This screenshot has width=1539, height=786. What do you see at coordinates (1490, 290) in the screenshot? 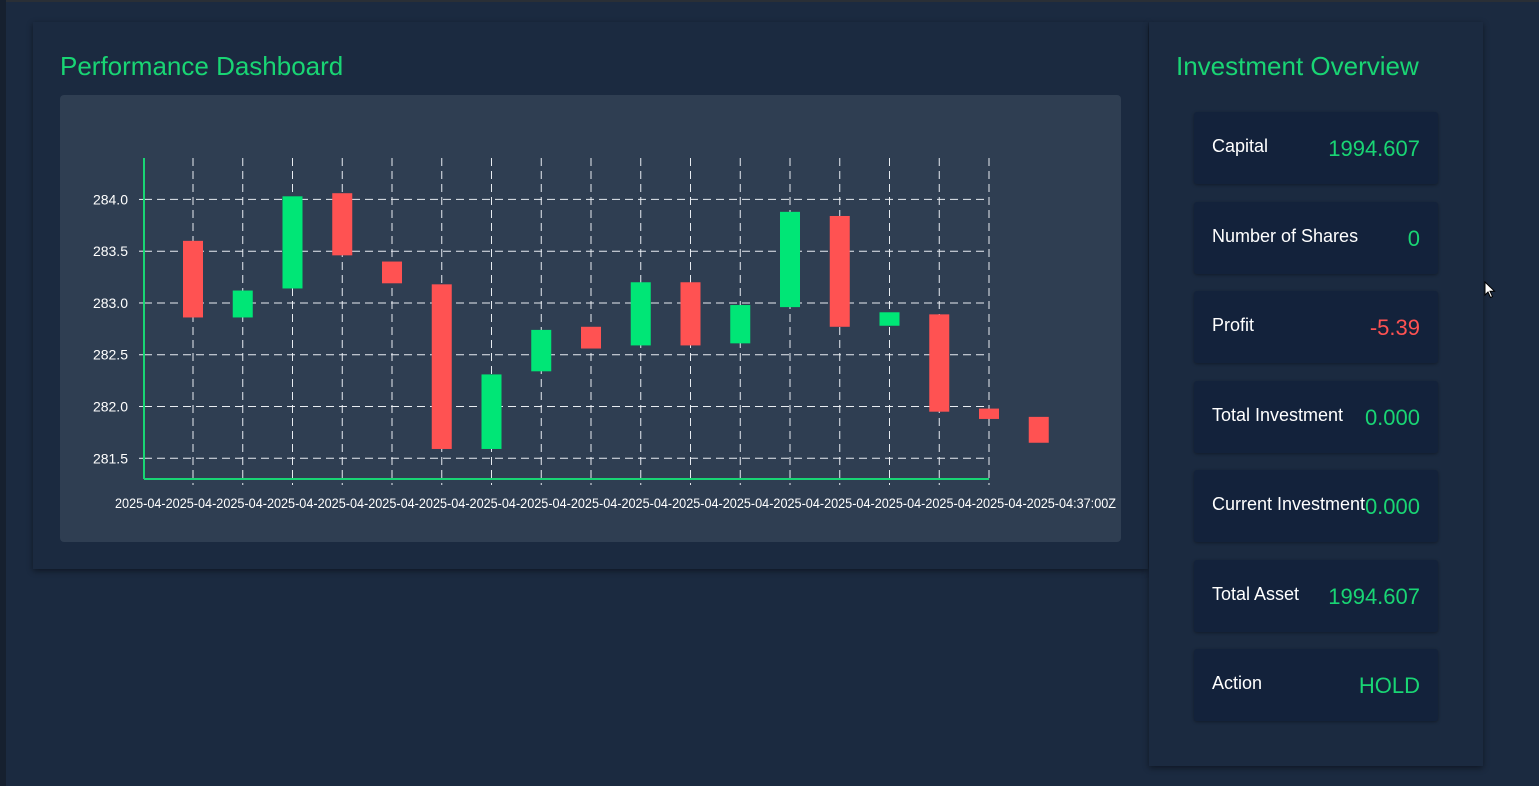
I see `mouse-pointer-icon` at bounding box center [1490, 290].